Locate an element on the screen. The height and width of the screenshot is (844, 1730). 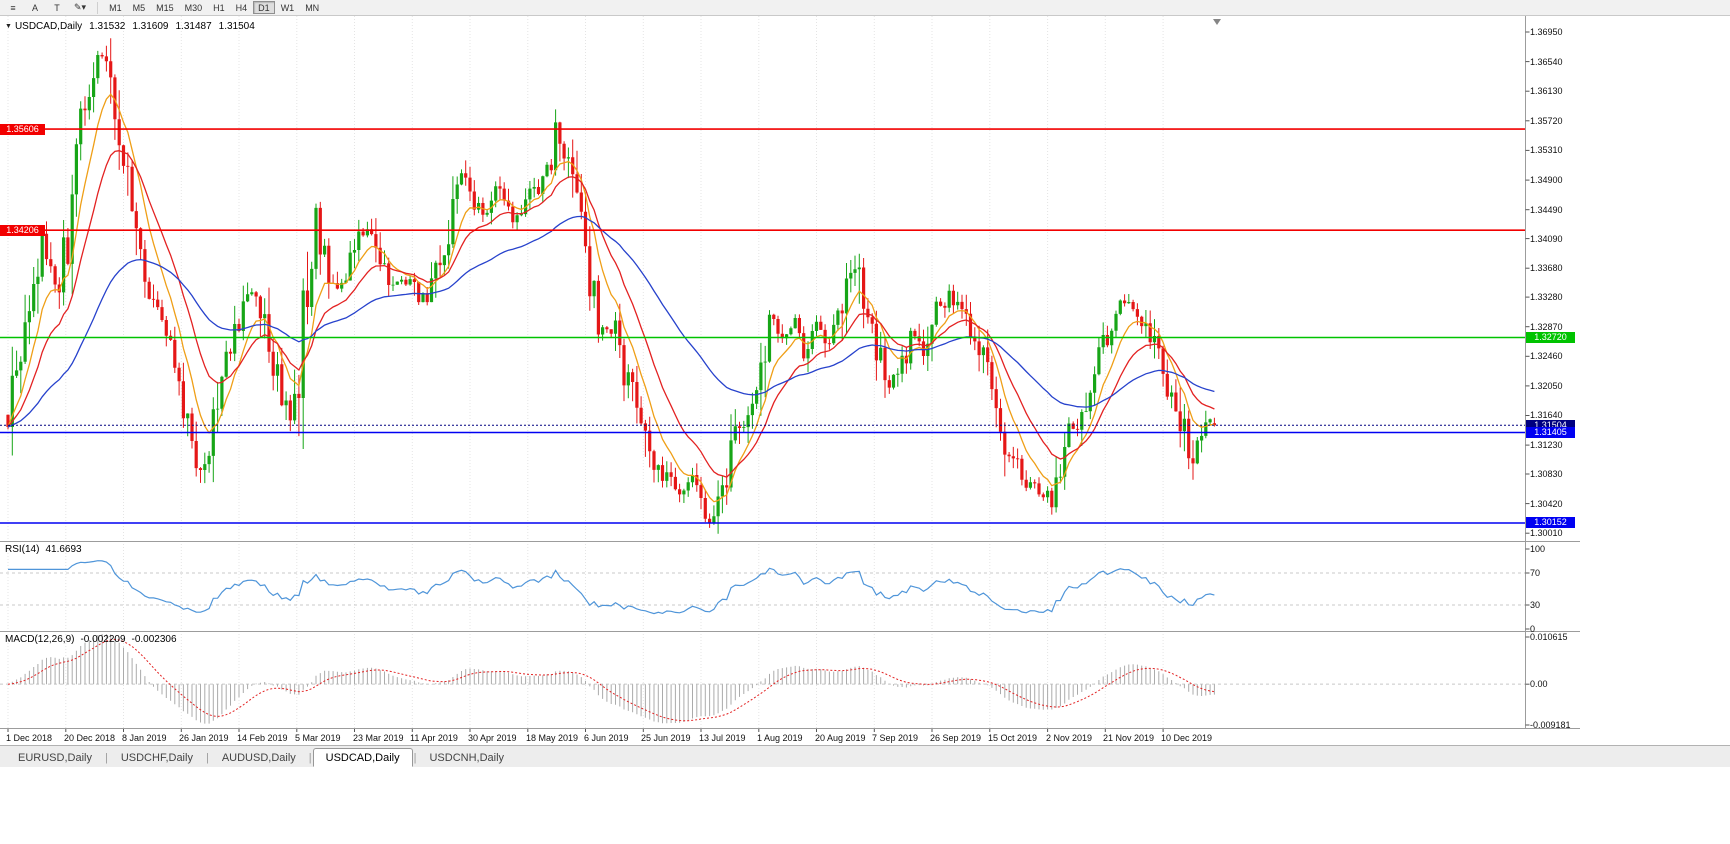
price-axis-label: 1.31230 is located at coordinates (1546, 445).